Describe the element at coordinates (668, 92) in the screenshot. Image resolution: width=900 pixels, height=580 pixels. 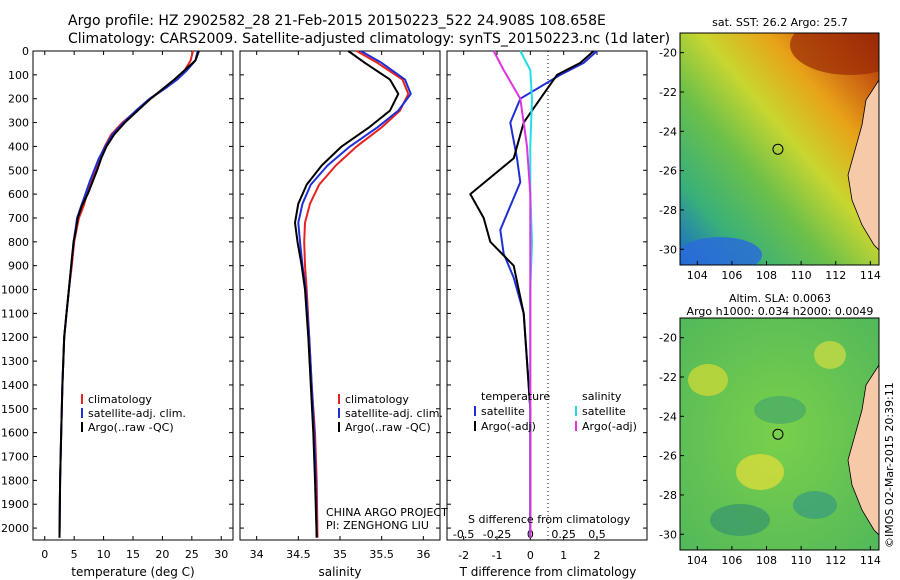
I see `map-y-tick-label: -22` at that location.